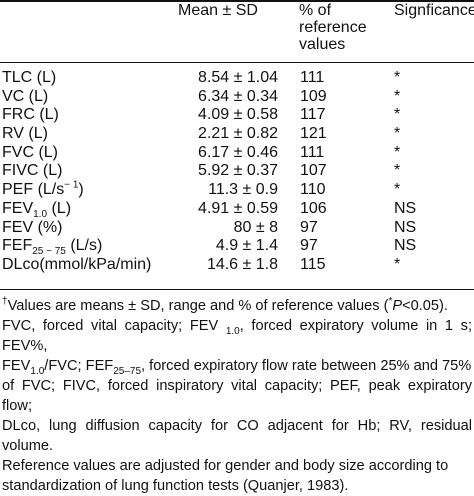 The image size is (474, 496). I want to click on row-mean: 11.3 ± 0.9, so click(243, 190).